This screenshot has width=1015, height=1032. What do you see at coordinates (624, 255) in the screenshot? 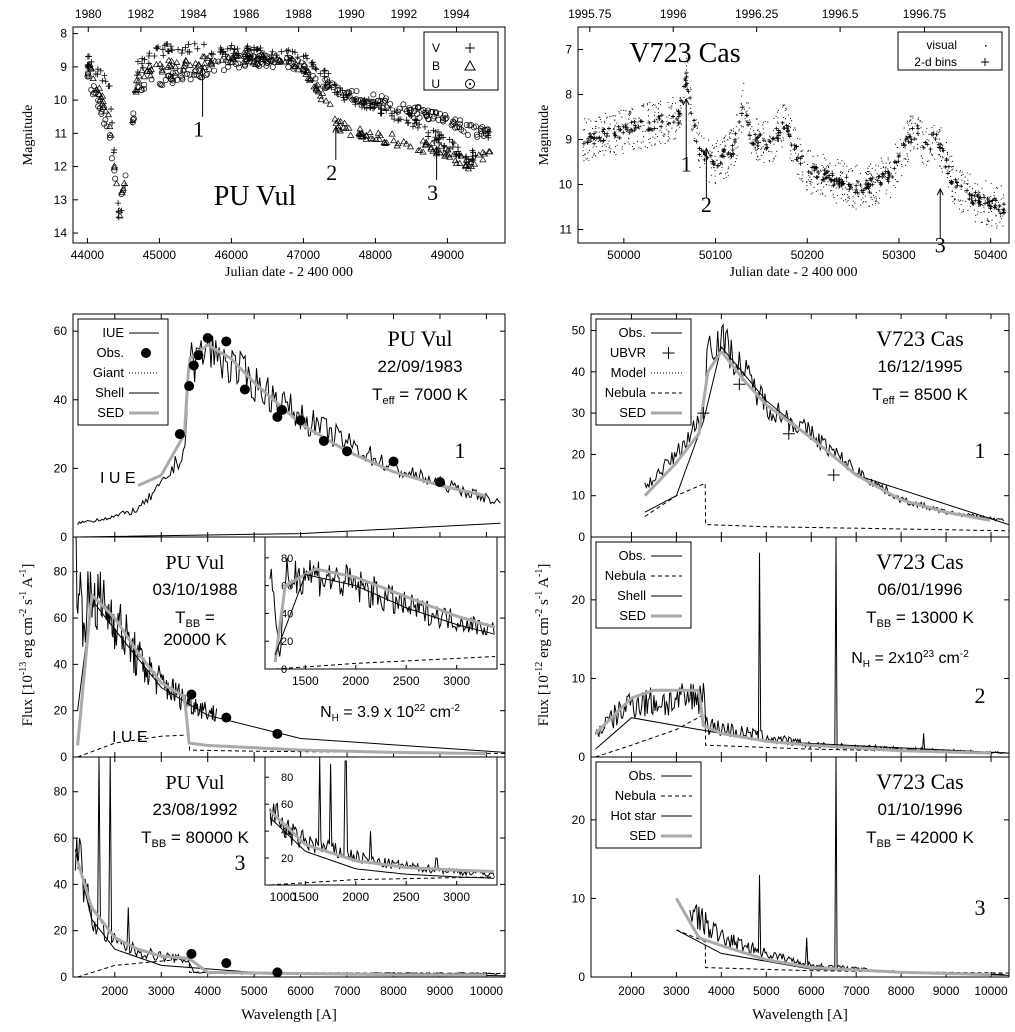
I see `x-tick-label: 50000` at bounding box center [624, 255].